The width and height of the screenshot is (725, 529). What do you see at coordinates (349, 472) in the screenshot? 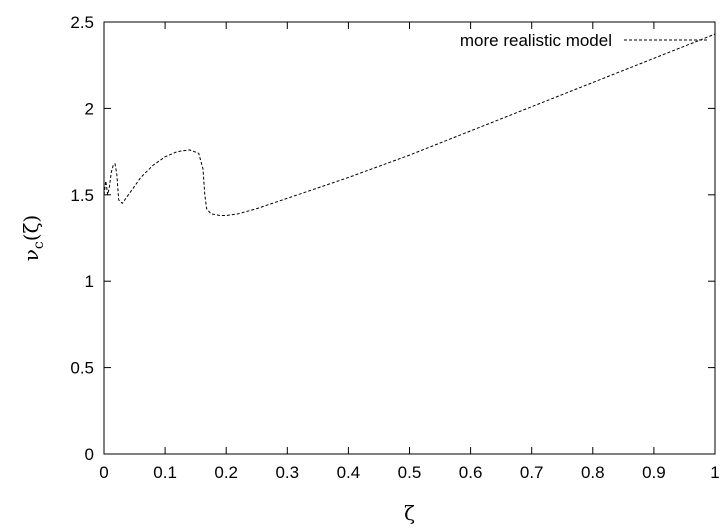
I see `x-tick-label: 0.4` at bounding box center [349, 472].